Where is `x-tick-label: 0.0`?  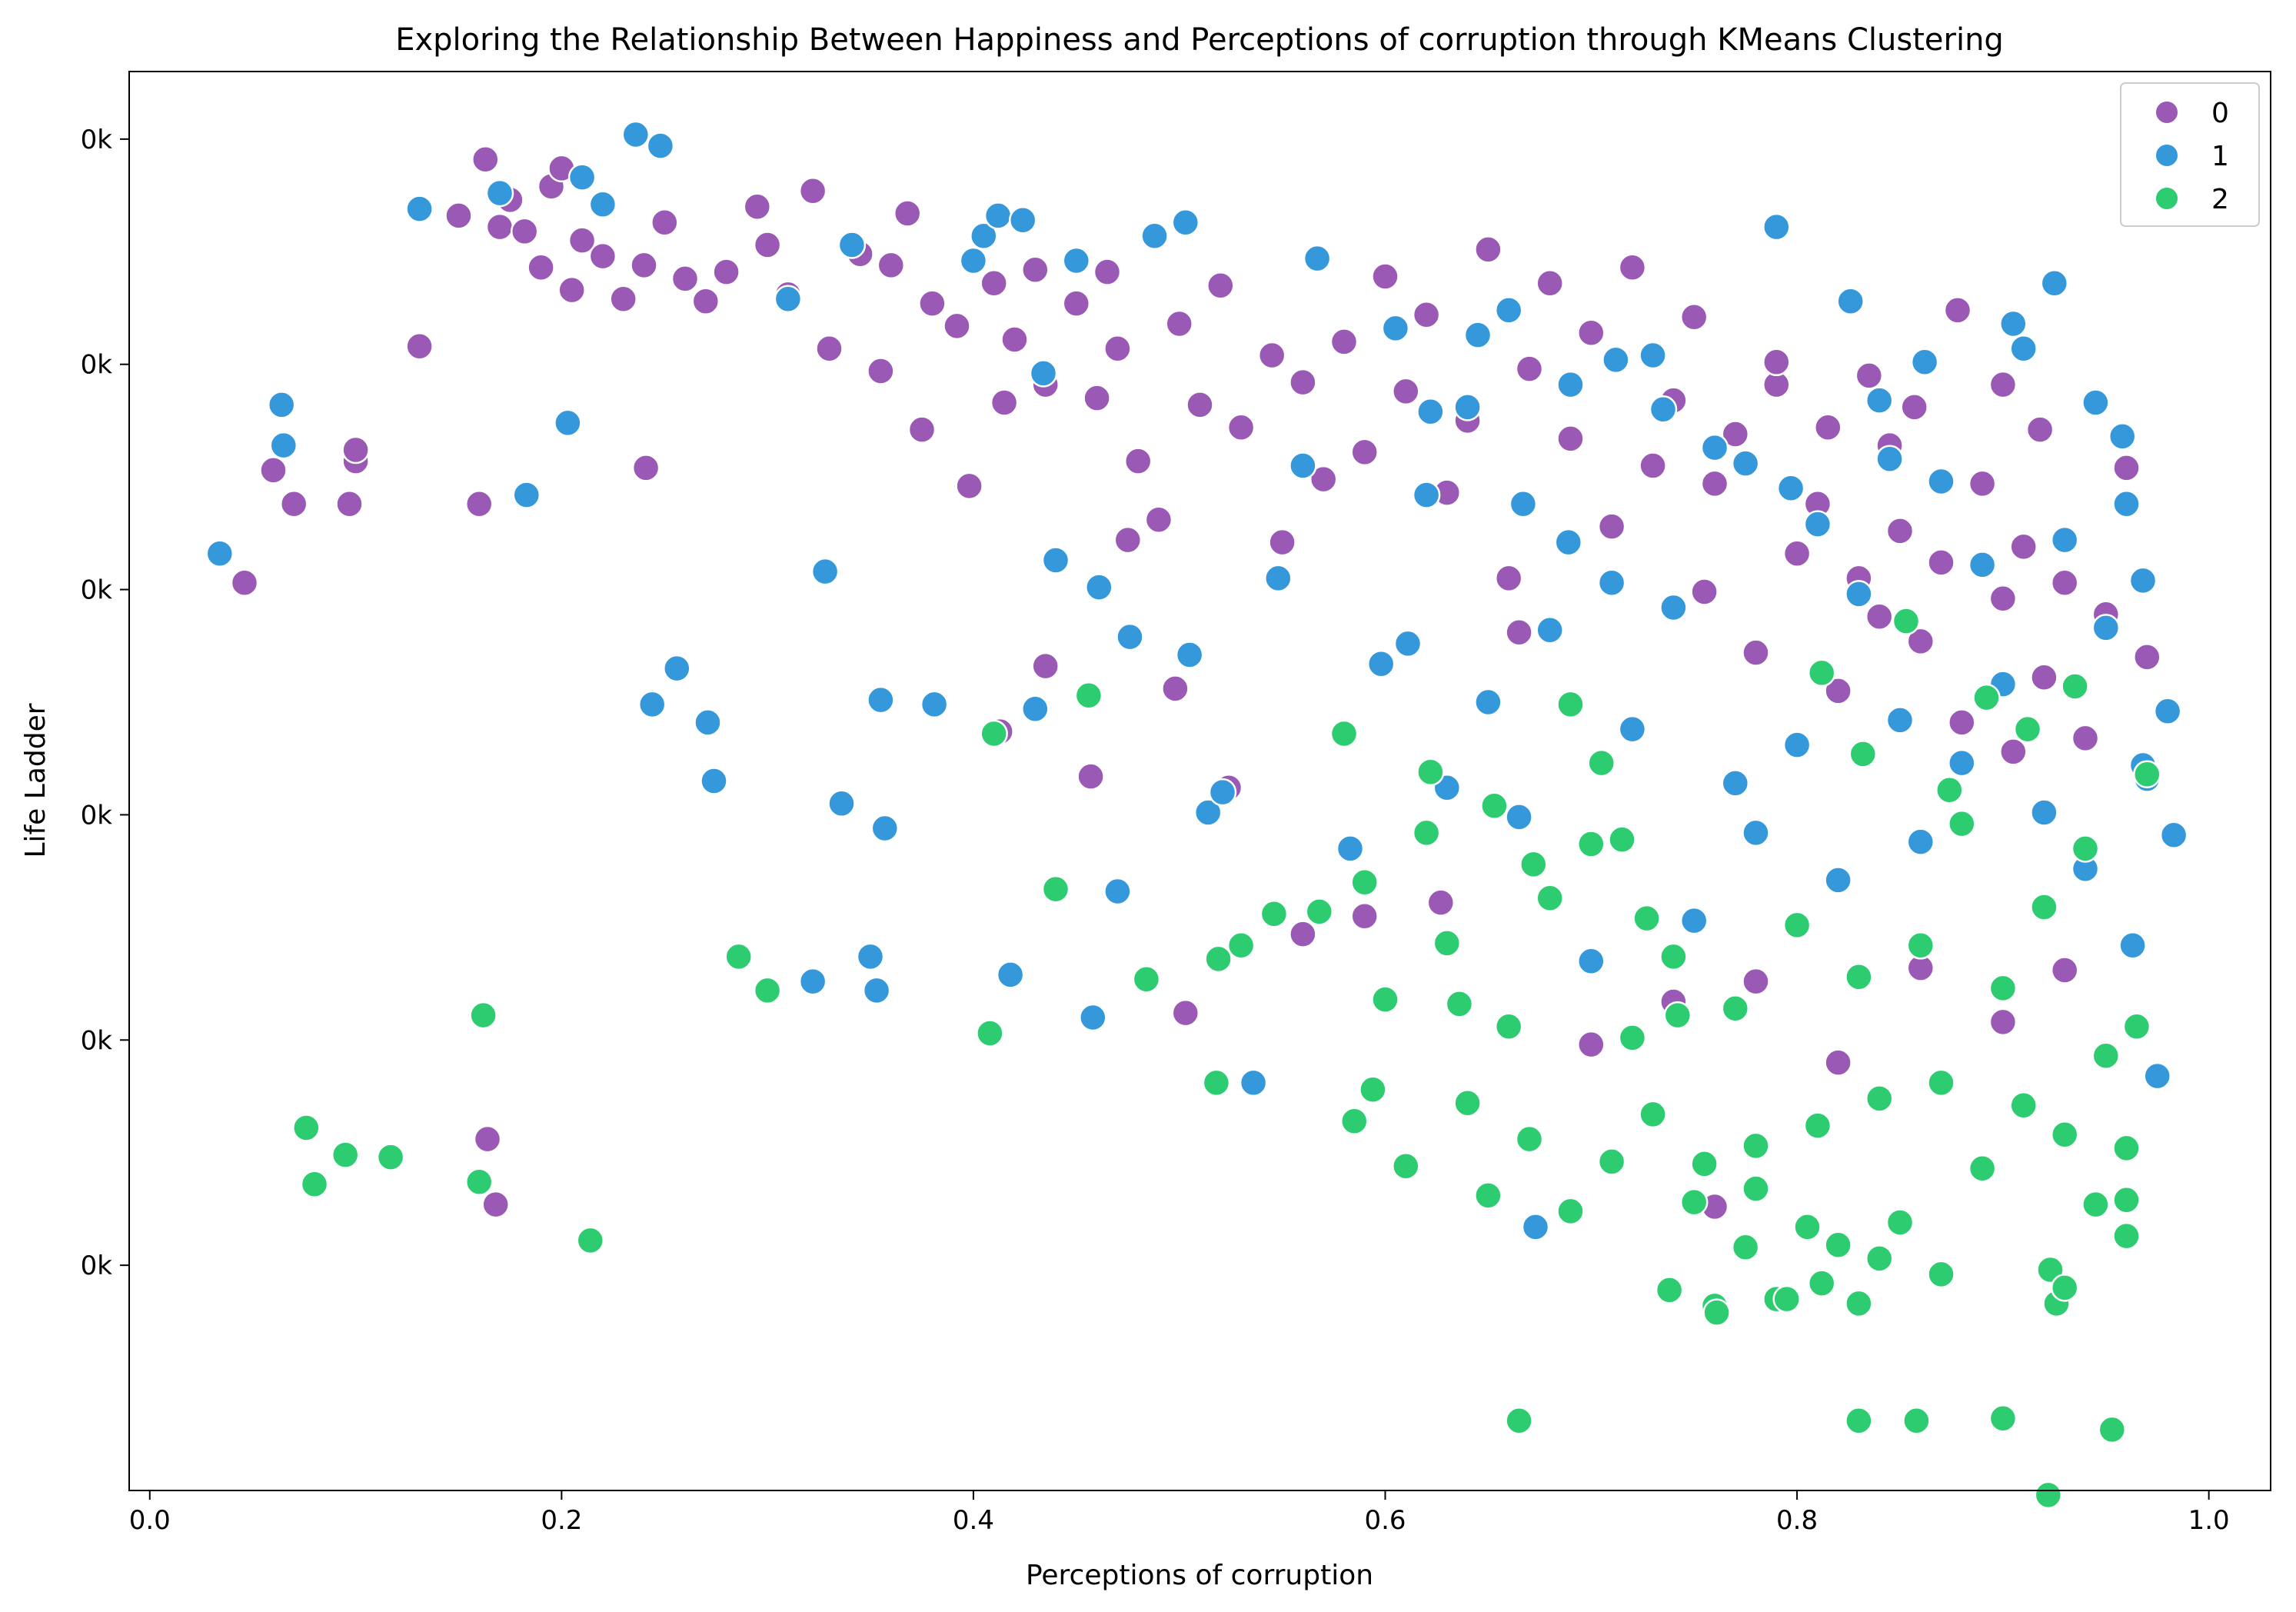
x-tick-label: 0.0 is located at coordinates (150, 1520).